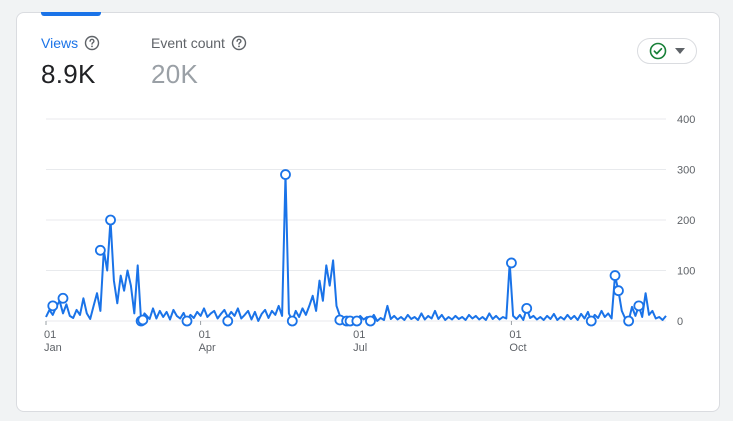 Image resolution: width=733 pixels, height=421 pixels. I want to click on metric-tab-views: Views 8.9K, so click(70, 62).